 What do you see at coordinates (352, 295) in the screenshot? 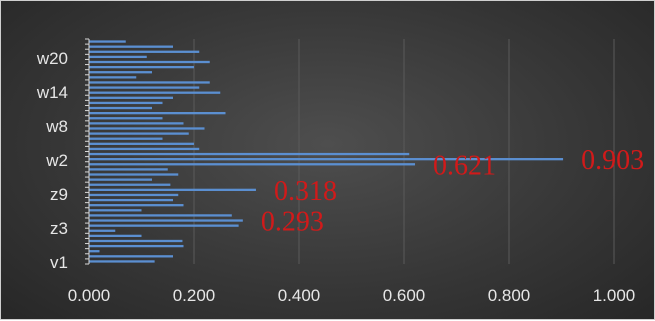
I see `x-axis-tick-labels: 0.000 0.200 0.400 0.600 0.800 1.000` at bounding box center [352, 295].